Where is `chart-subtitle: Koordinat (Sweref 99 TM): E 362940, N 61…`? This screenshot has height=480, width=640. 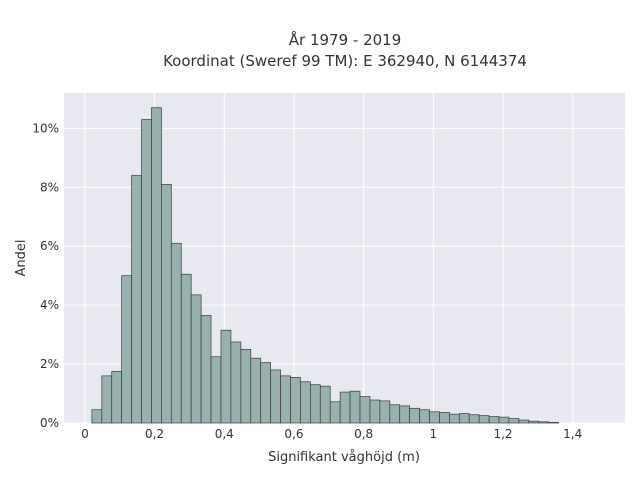 chart-subtitle: Koordinat (Sweref 99 TM): E 362940, N 61… is located at coordinates (345, 61).